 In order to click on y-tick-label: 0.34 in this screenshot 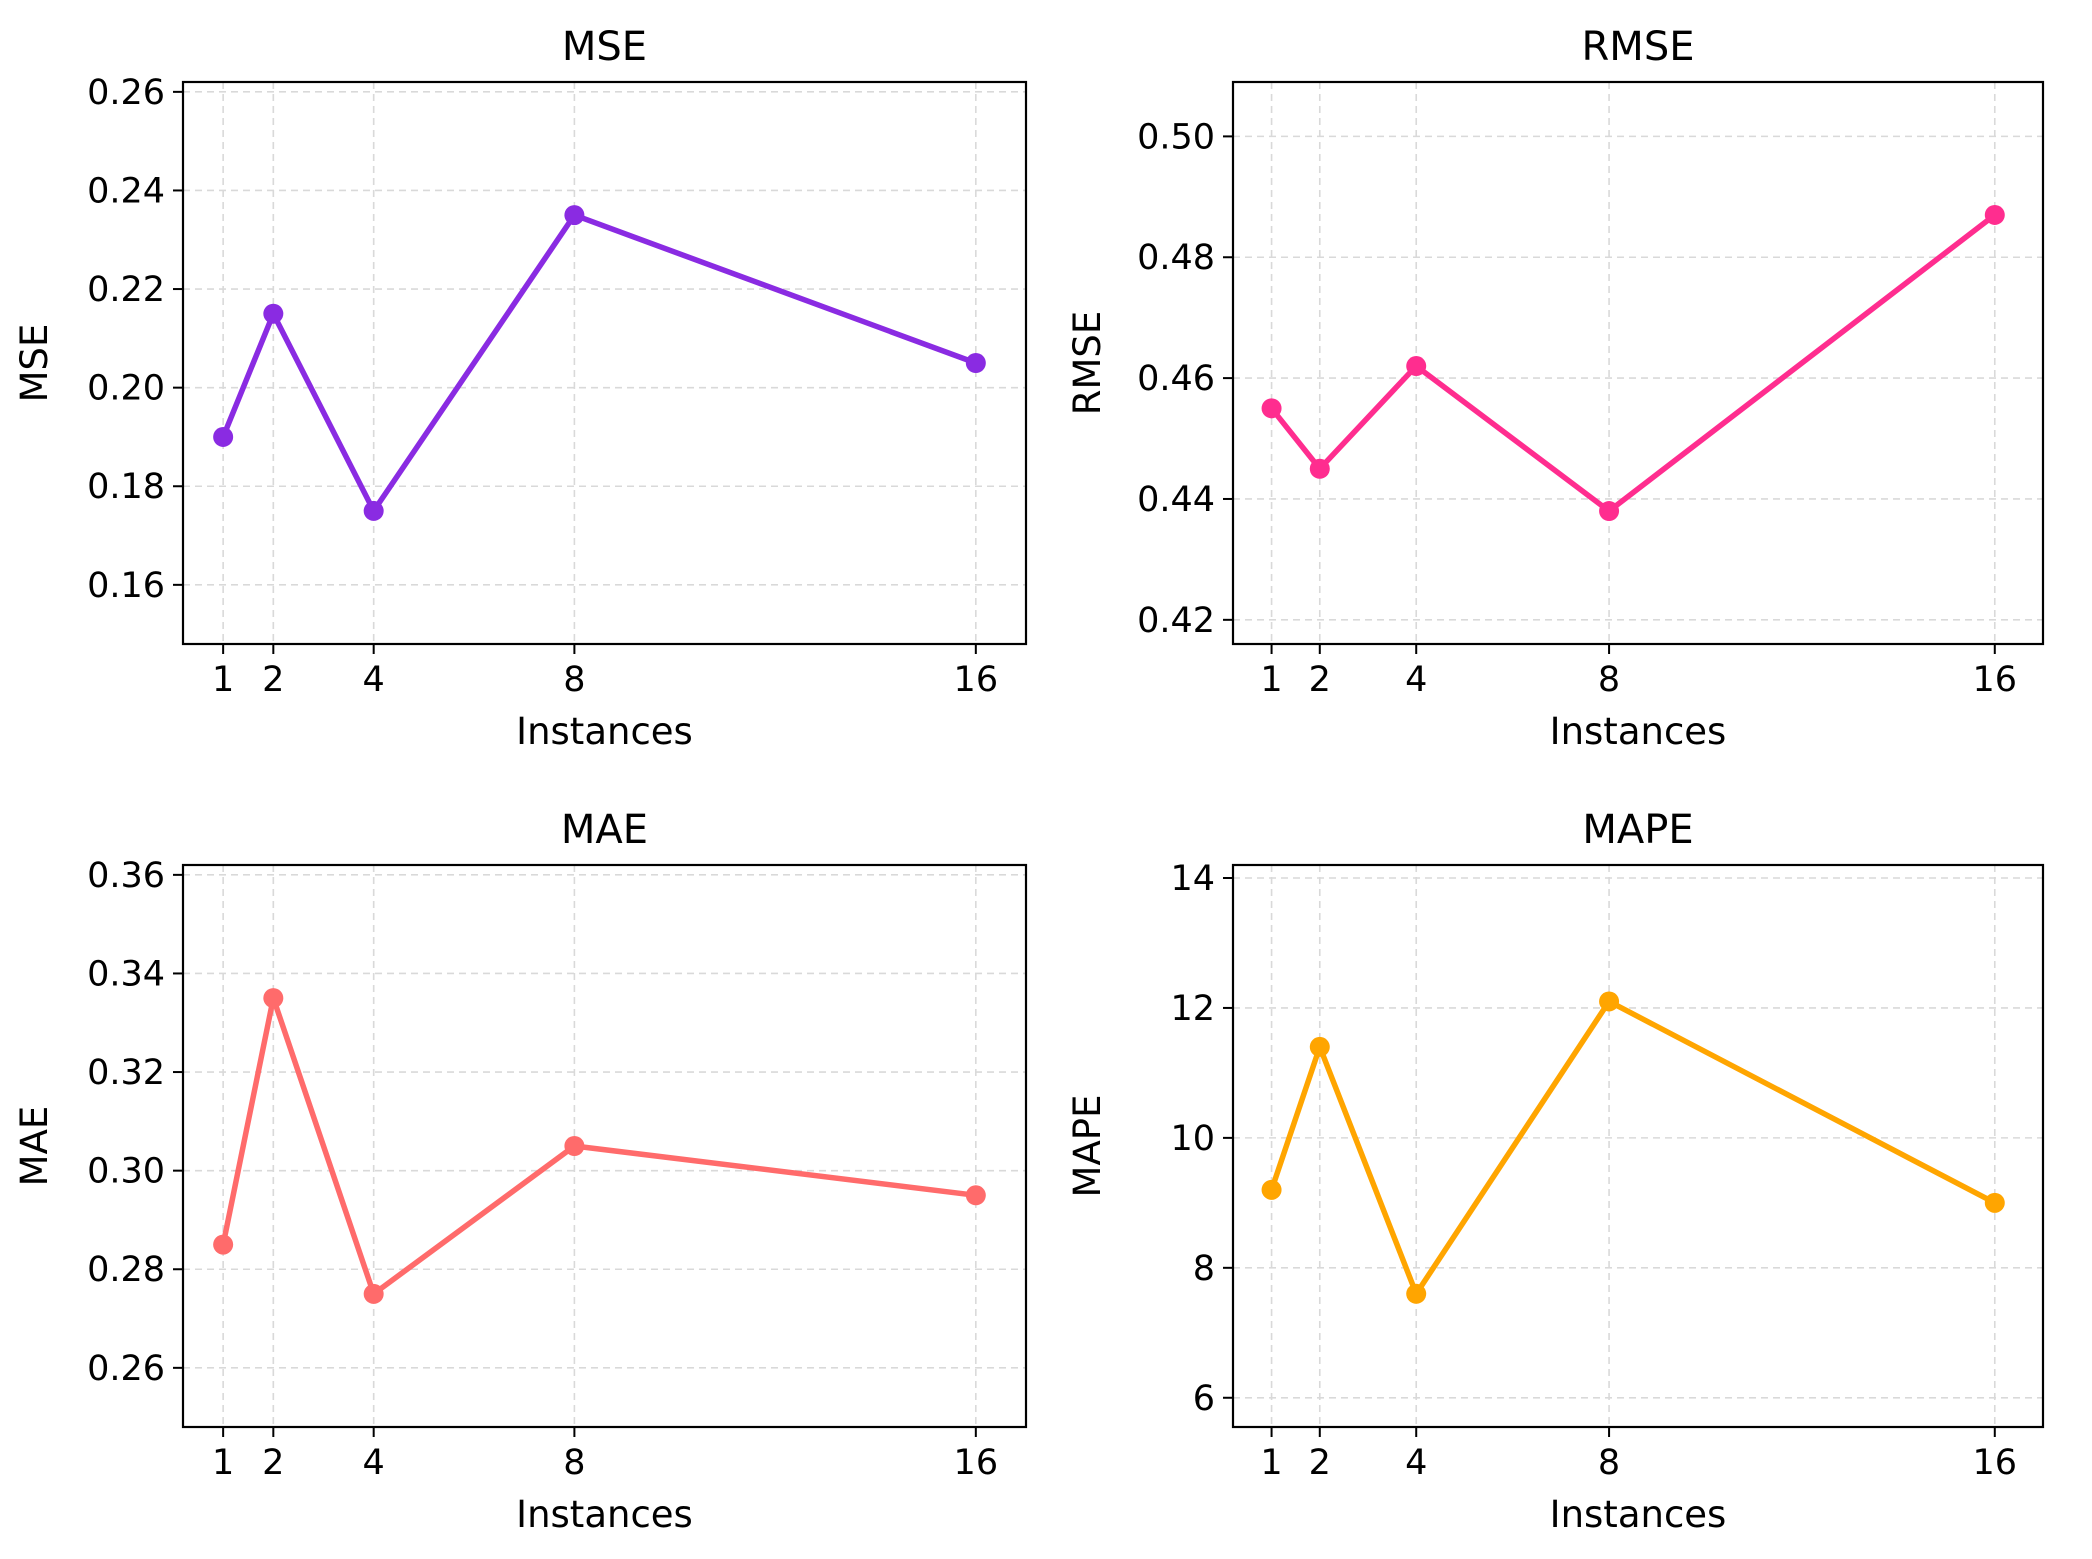, I will do `click(126, 974)`.